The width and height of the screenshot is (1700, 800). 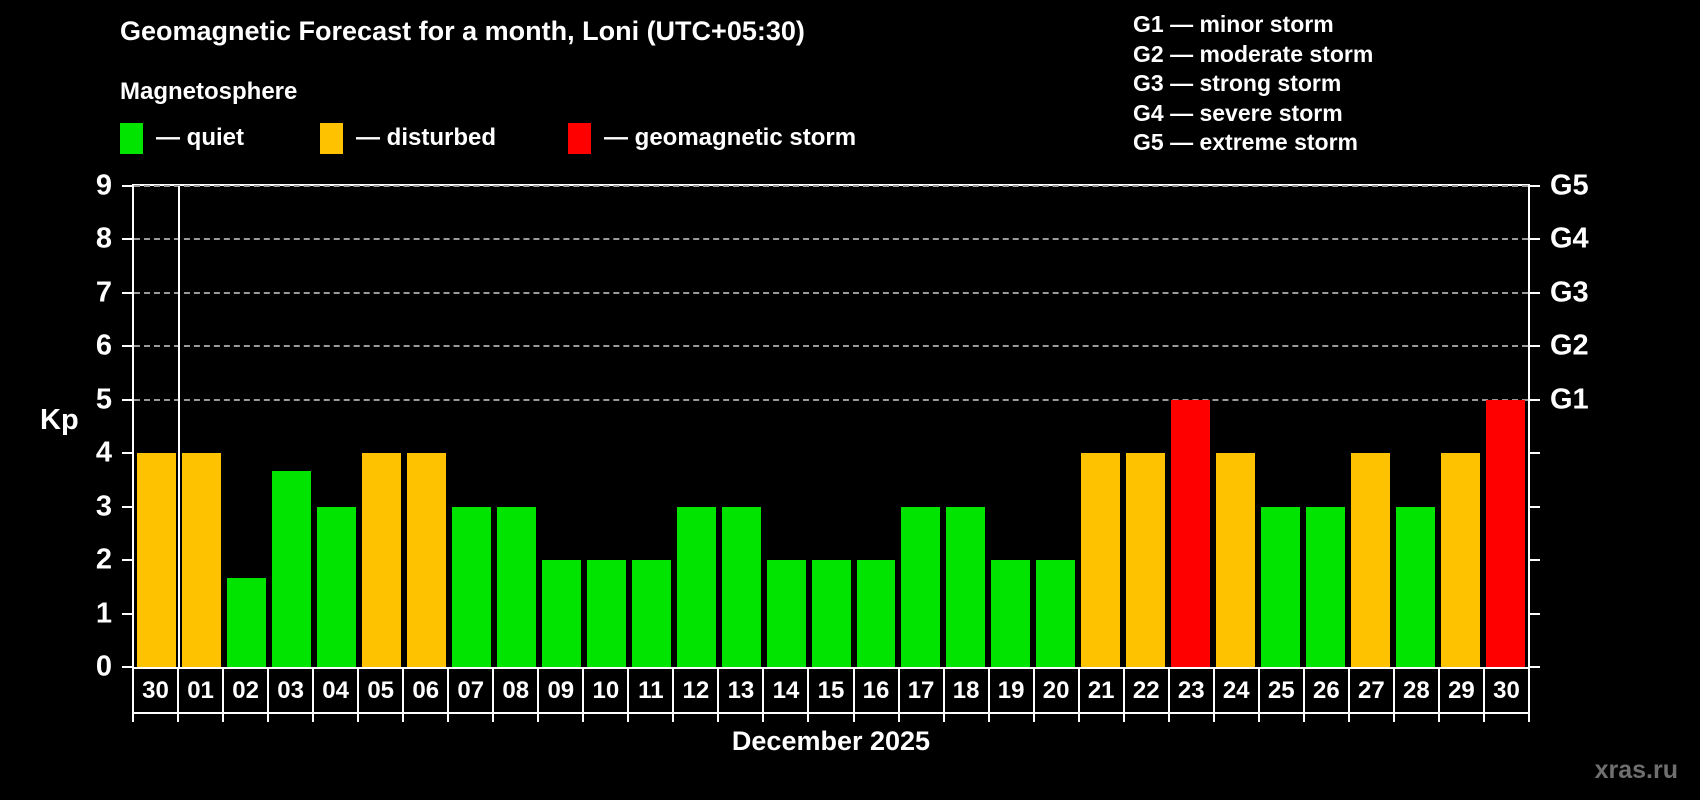 What do you see at coordinates (103, 666) in the screenshot?
I see `y-tick-label-0: 0` at bounding box center [103, 666].